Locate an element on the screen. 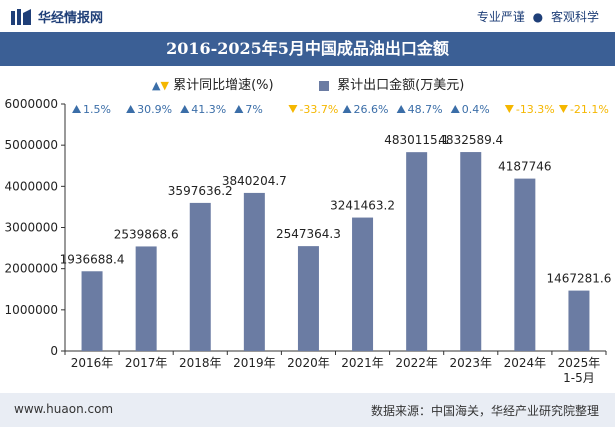  x-tick-label: 2016年 is located at coordinates (92, 363).